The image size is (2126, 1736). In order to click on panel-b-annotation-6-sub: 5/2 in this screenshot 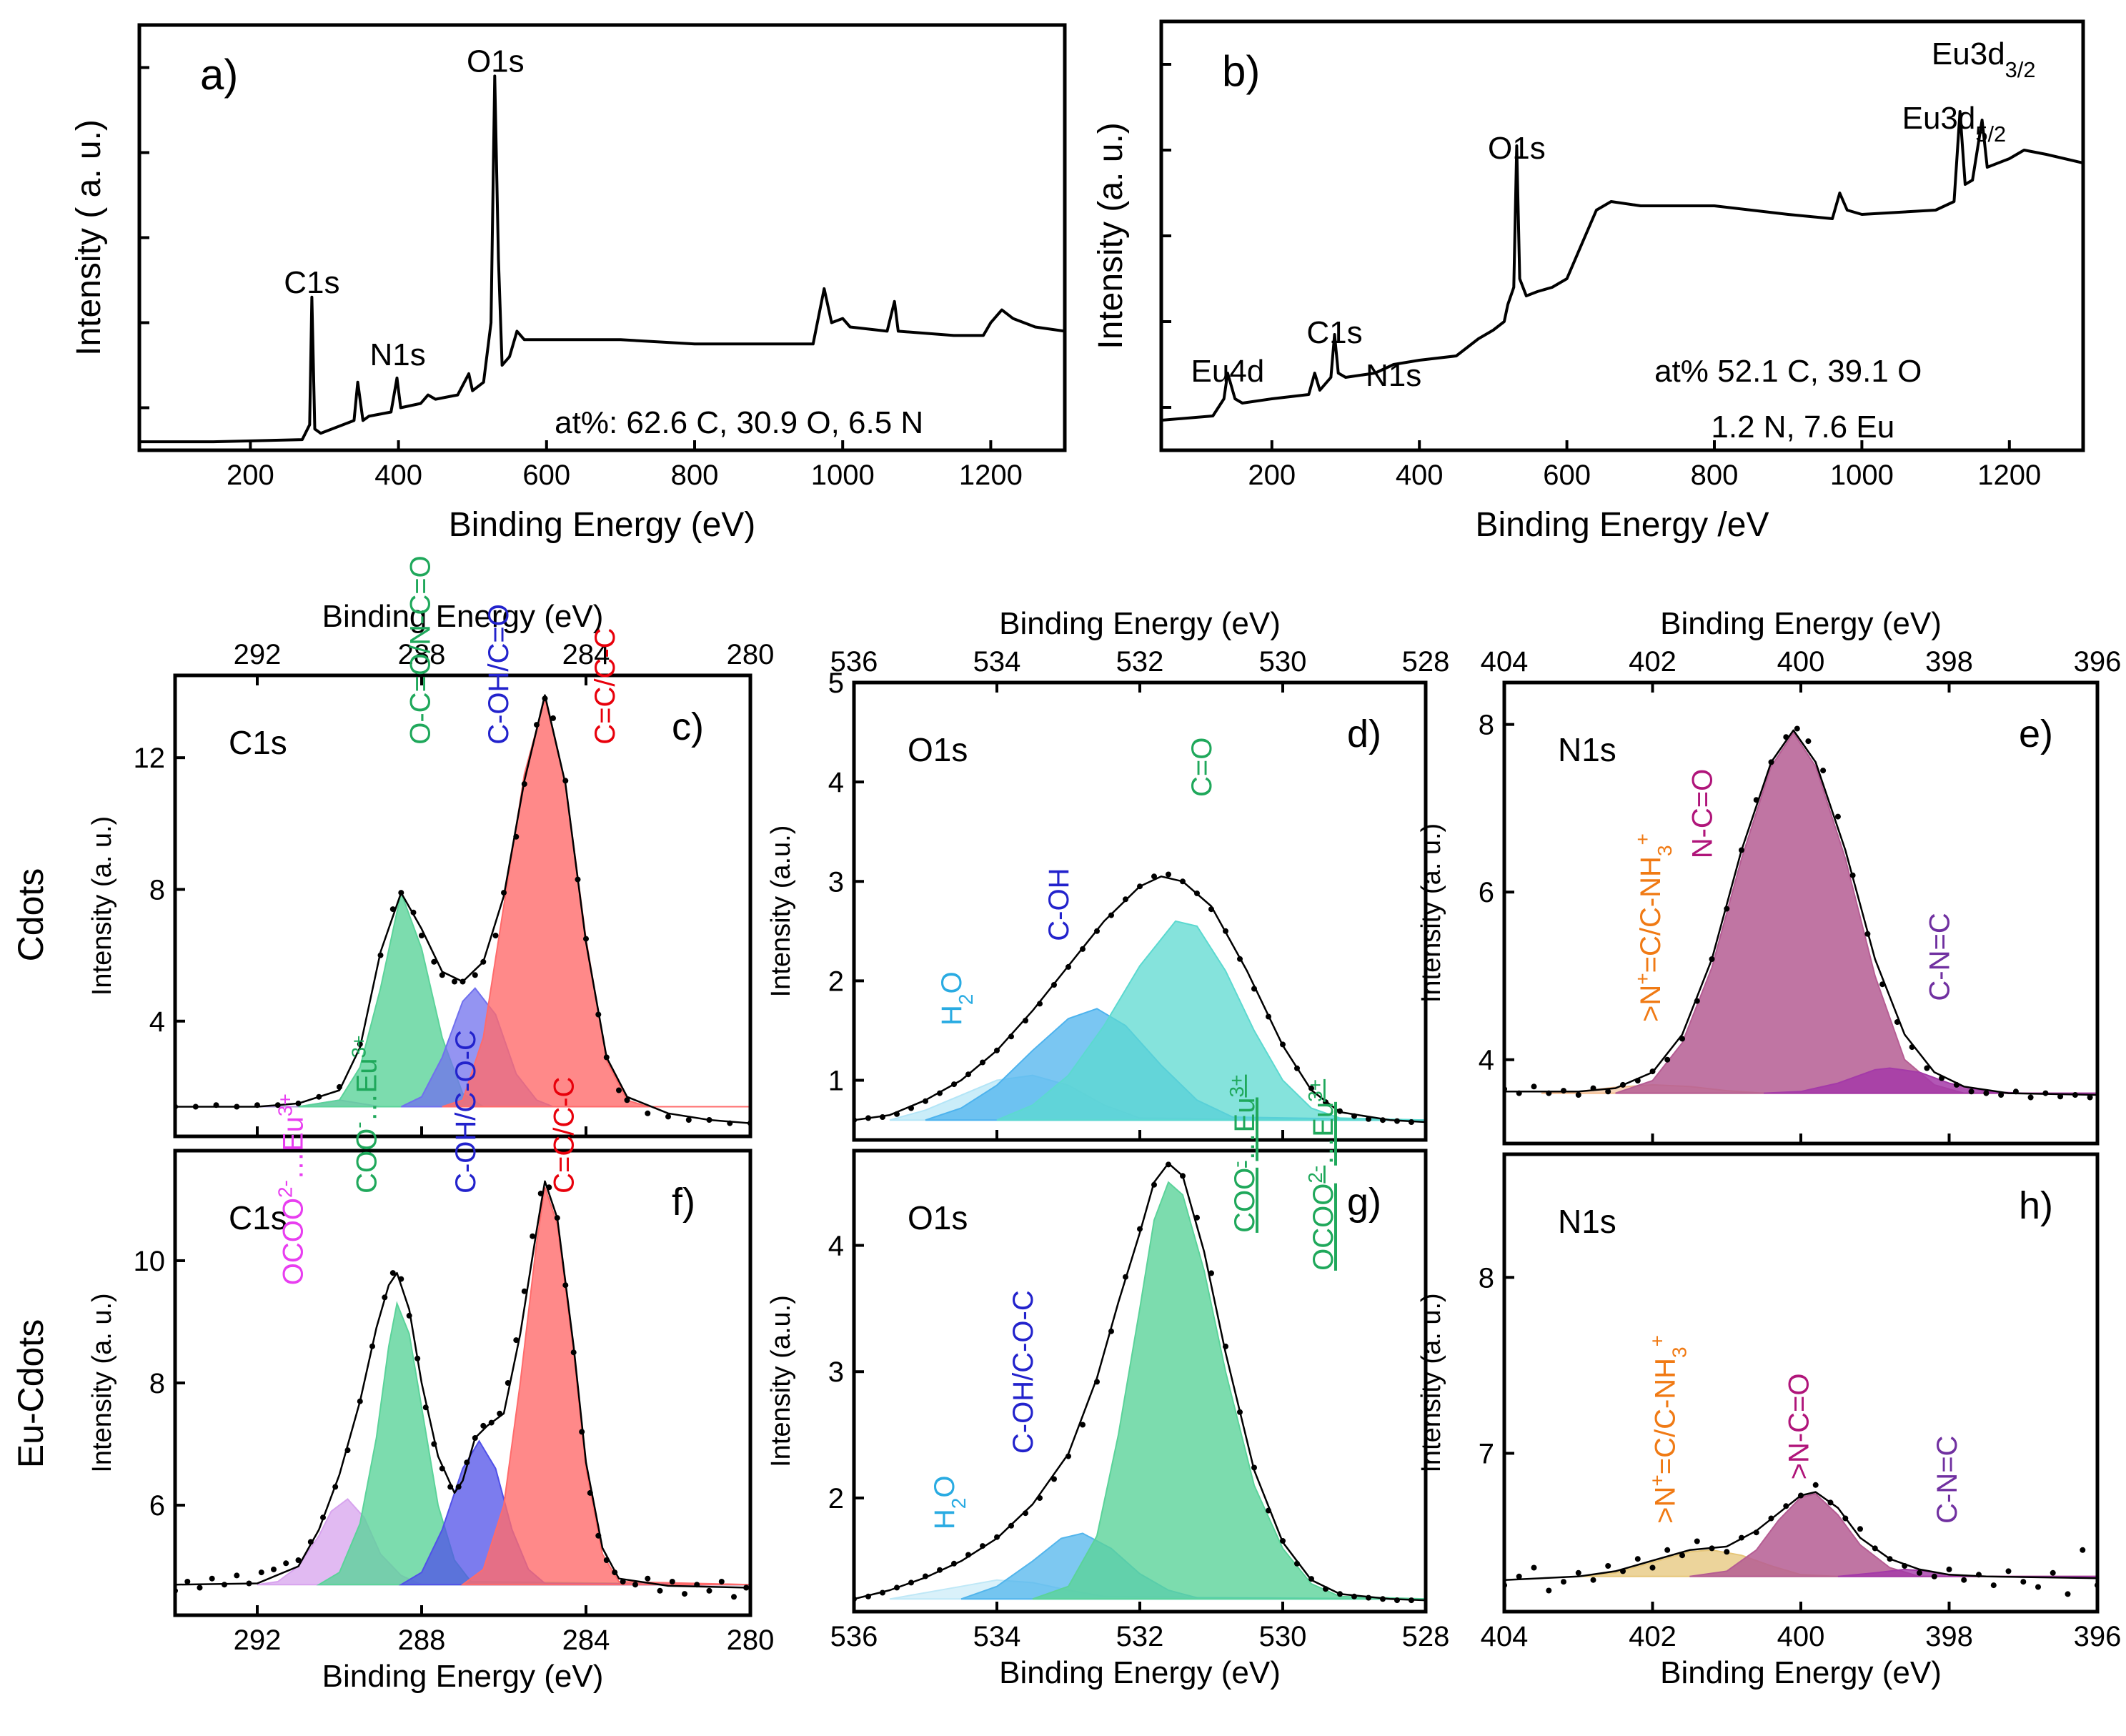, I will do `click(1990, 134)`.